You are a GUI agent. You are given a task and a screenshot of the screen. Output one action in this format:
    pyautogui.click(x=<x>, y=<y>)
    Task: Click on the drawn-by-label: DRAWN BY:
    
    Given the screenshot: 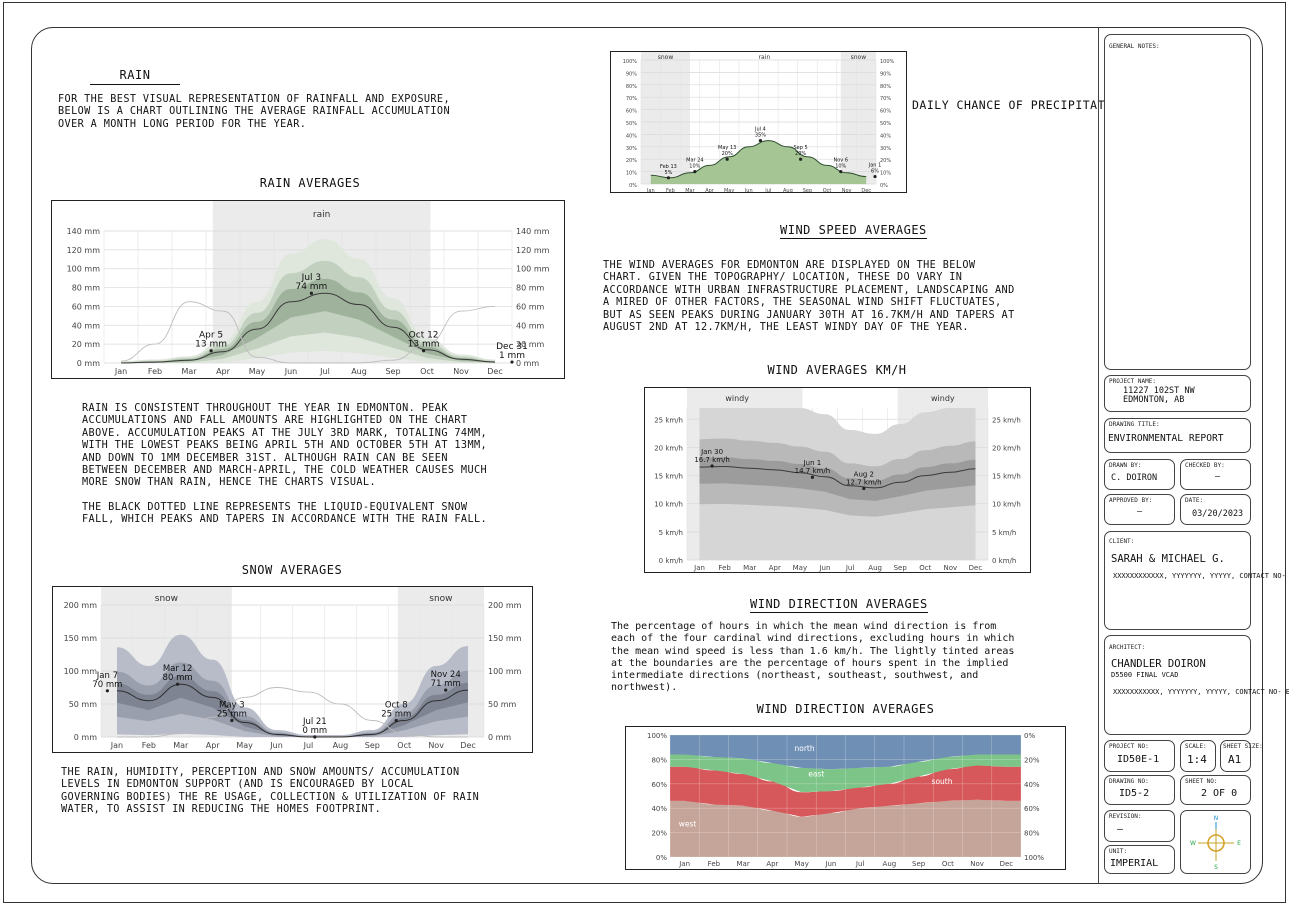 What is the action you would take?
    pyautogui.click(x=1125, y=465)
    